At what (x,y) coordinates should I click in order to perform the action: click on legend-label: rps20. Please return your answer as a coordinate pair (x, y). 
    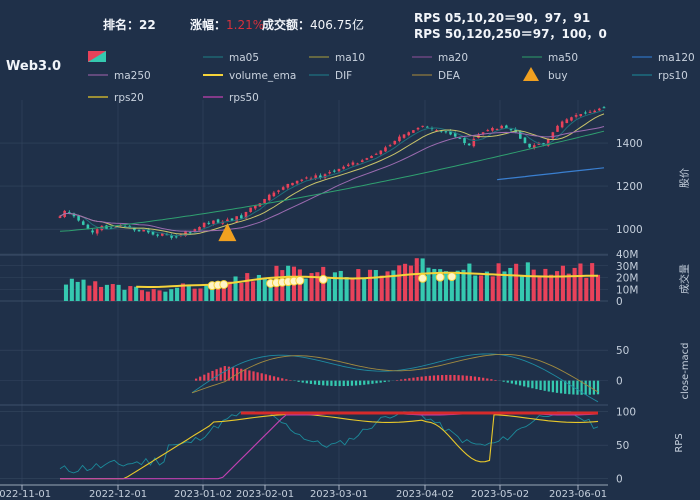
    Looking at the image, I should click on (129, 98).